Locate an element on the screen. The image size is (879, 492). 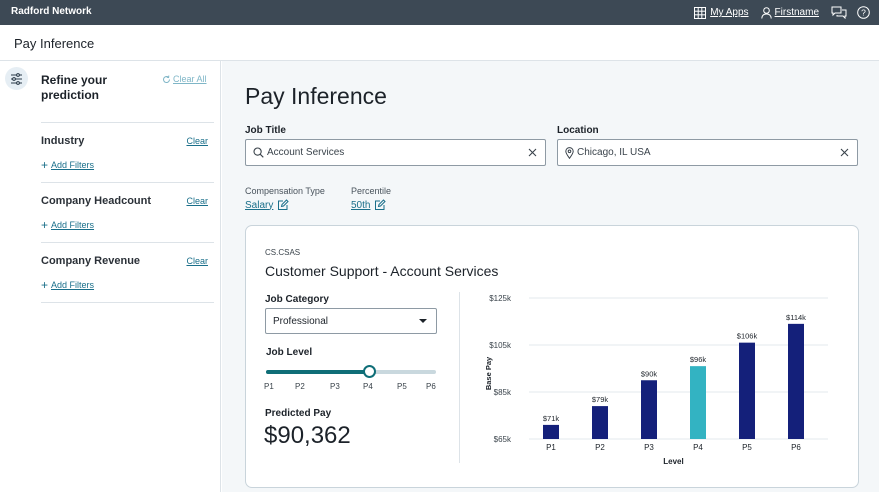
job-level-tick: P2 is located at coordinates (300, 386).